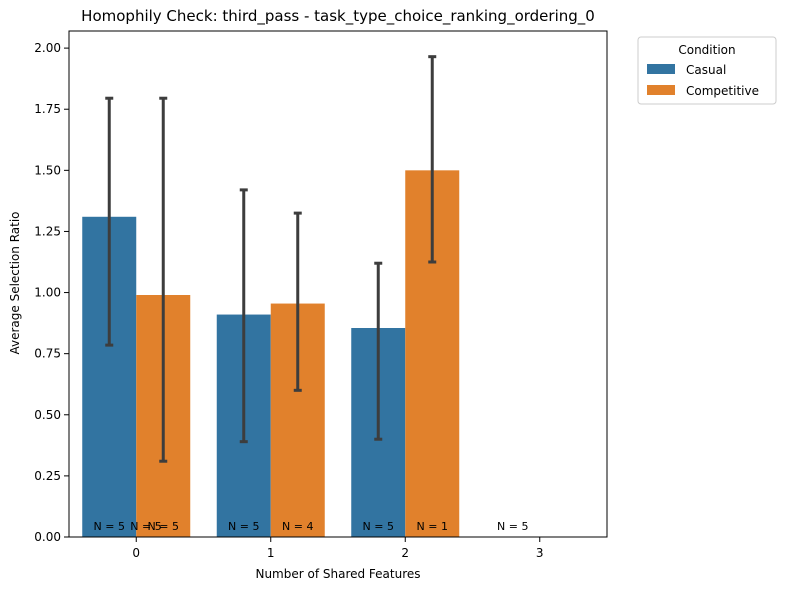 The image size is (785, 590). Describe the element at coordinates (512, 526) in the screenshot. I see `n-label-casual-3: N = 5` at that location.